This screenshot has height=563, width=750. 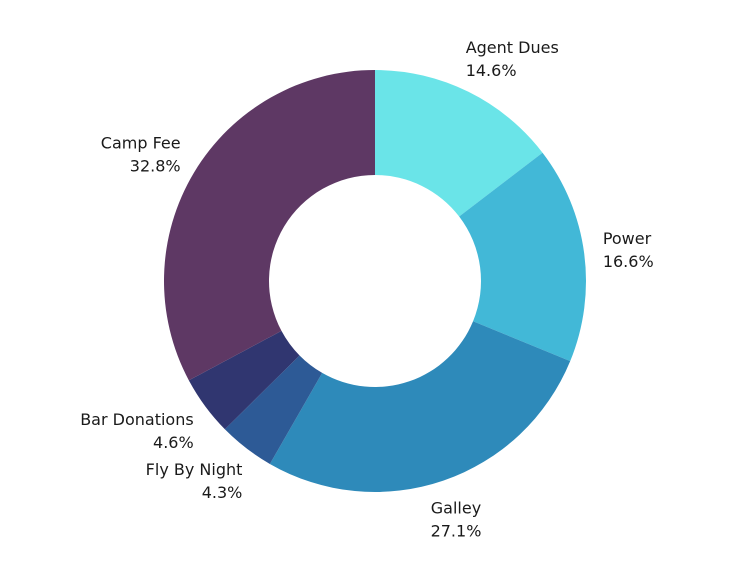 What do you see at coordinates (628, 261) in the screenshot?
I see `slice-value-power: 16.6%` at bounding box center [628, 261].